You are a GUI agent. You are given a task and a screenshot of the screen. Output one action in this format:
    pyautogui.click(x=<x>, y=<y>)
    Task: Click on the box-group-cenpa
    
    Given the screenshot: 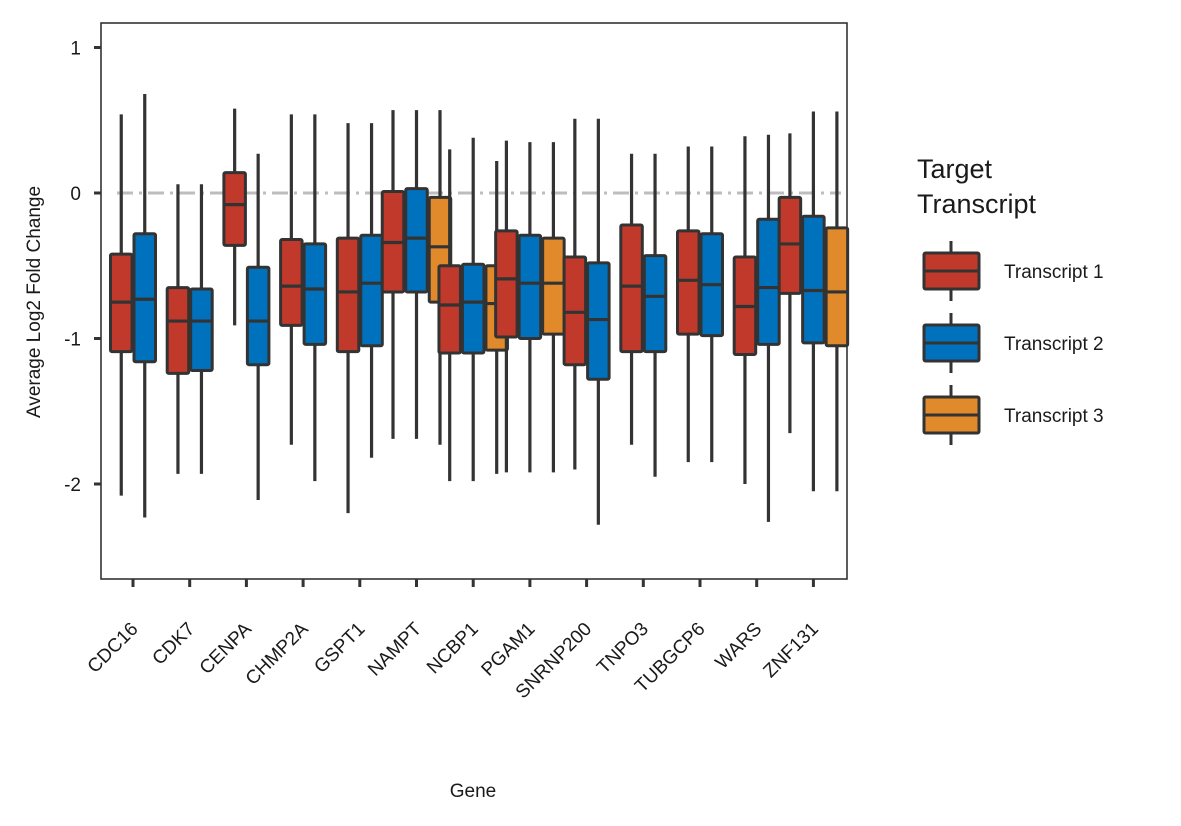 What is the action you would take?
    pyautogui.click(x=246, y=304)
    